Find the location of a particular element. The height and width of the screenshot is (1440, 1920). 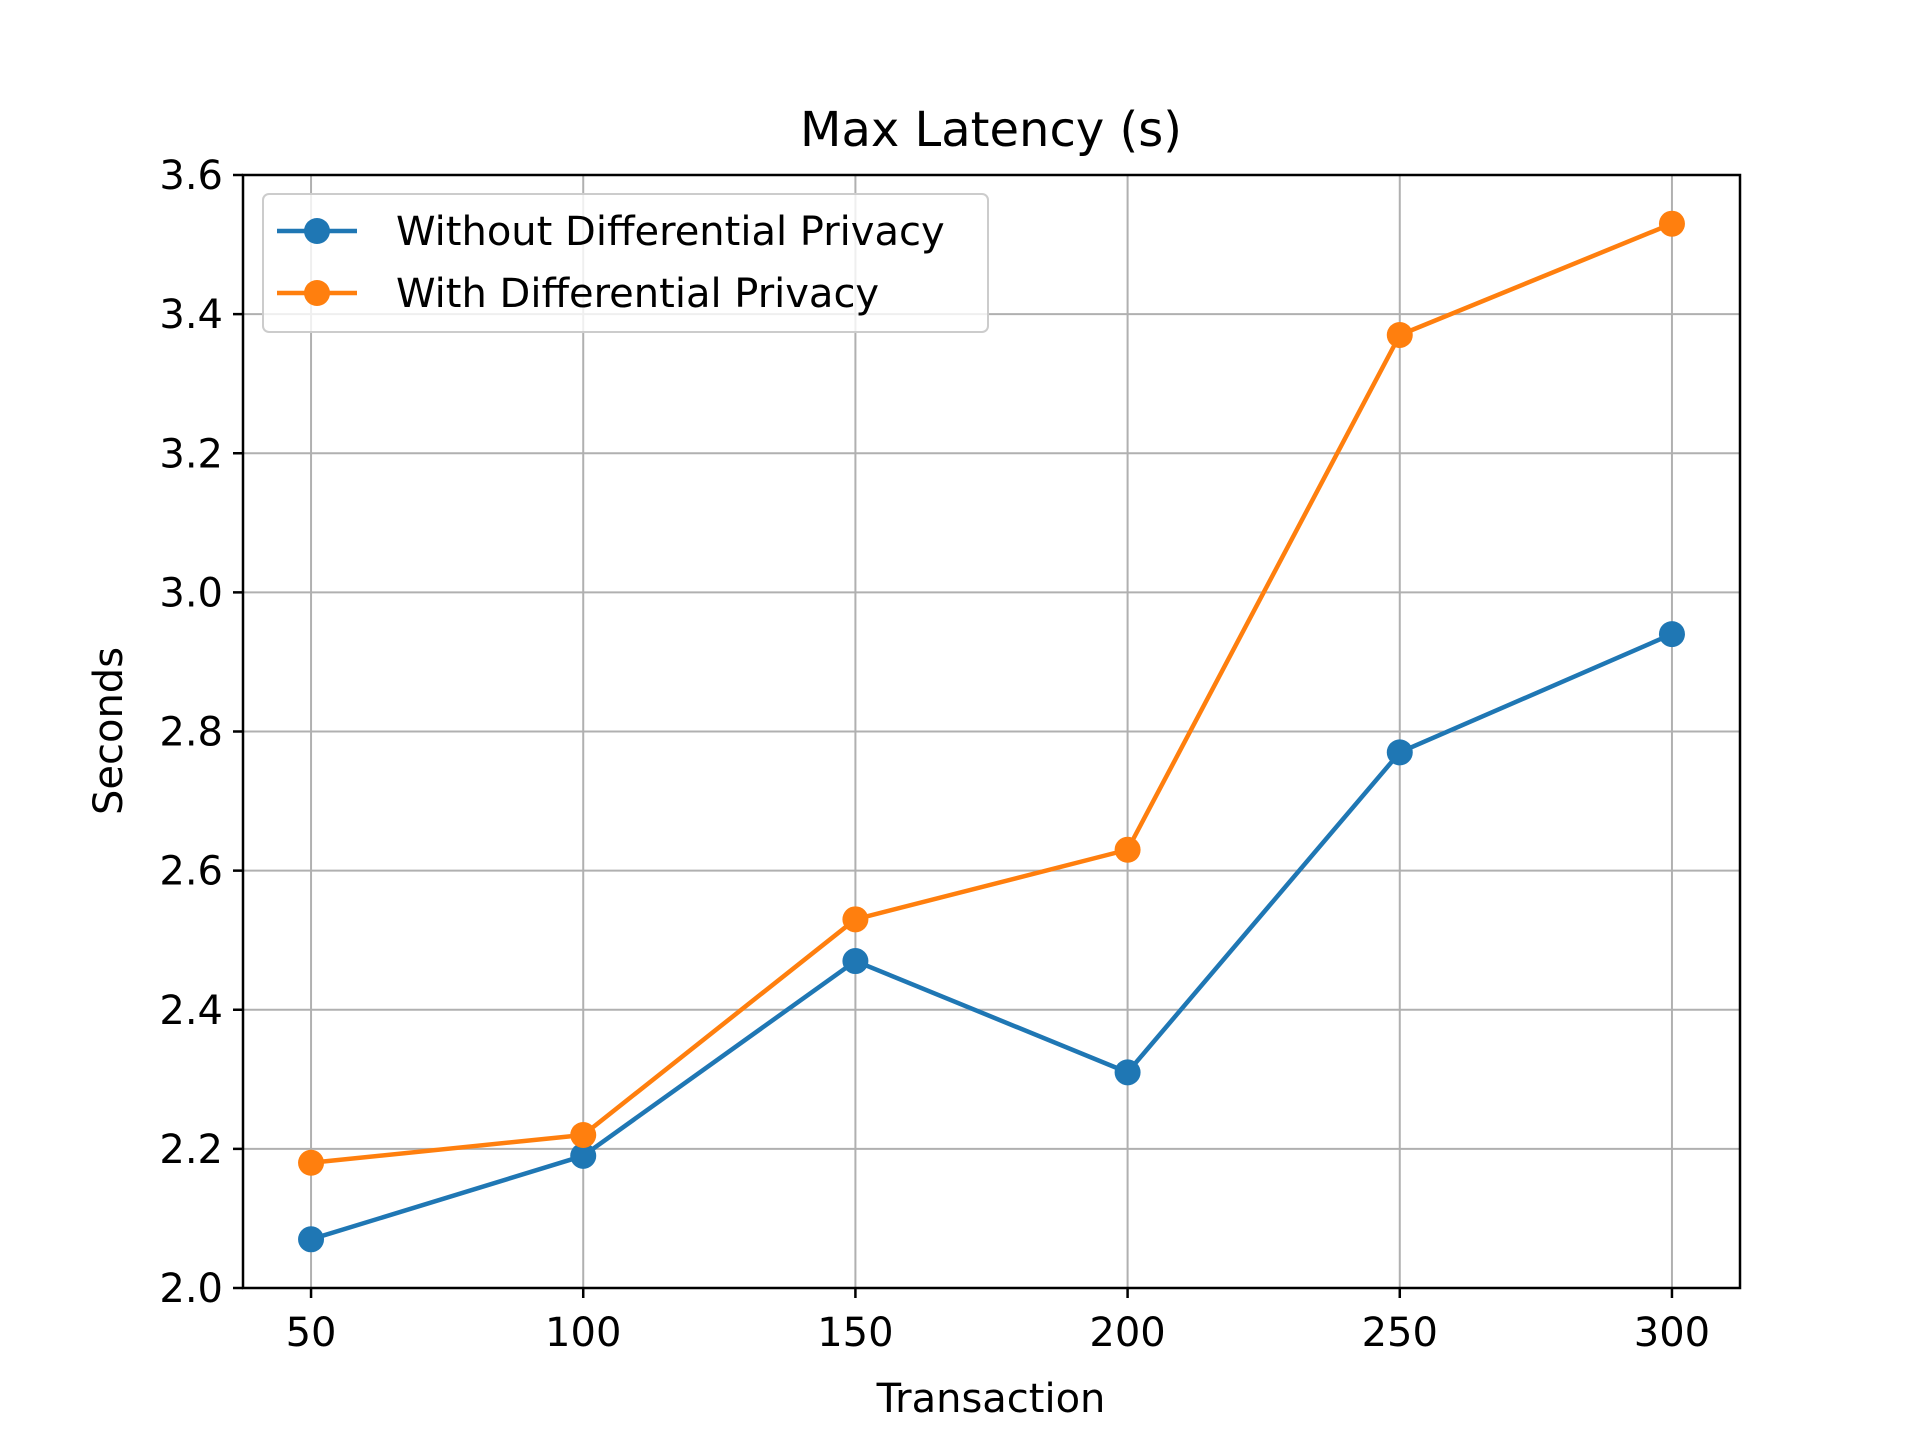

x-tick-label: 100 is located at coordinates (583, 1333).